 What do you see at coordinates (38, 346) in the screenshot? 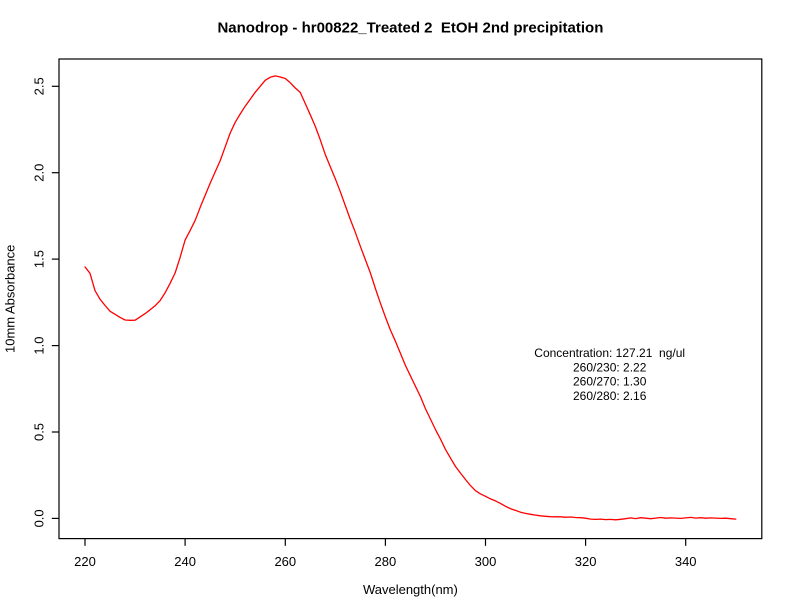
I see `svg-text: 1.0` at bounding box center [38, 346].